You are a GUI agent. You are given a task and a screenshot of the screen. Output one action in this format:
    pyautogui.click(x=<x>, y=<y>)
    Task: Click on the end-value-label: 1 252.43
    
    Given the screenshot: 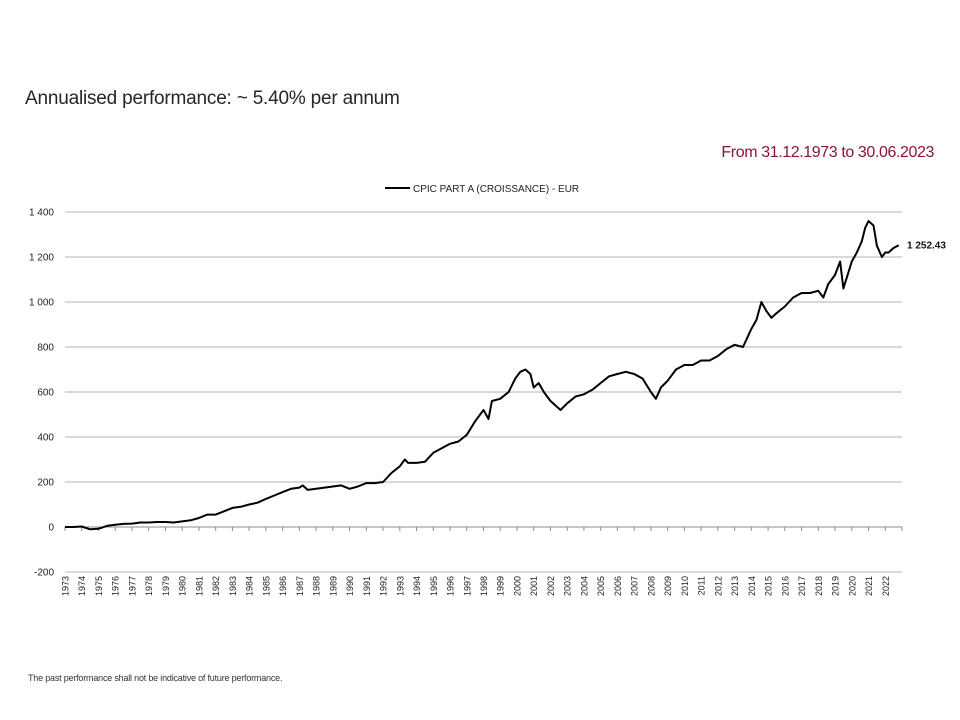 What is the action you would take?
    pyautogui.click(x=926, y=246)
    